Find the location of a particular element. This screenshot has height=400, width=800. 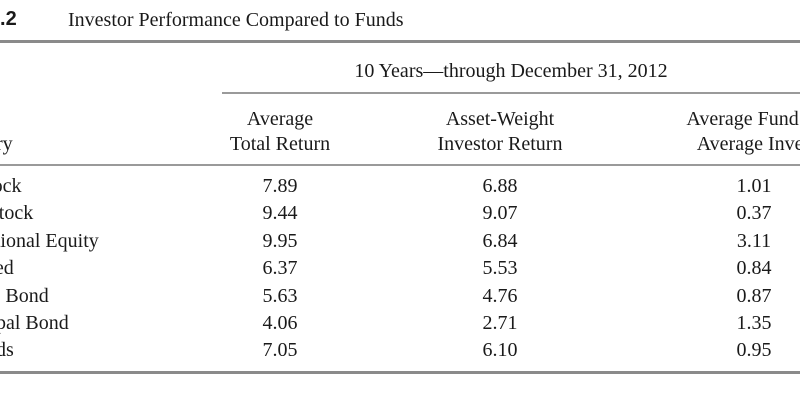

category-cell: r Stock is located at coordinates (17, 213).